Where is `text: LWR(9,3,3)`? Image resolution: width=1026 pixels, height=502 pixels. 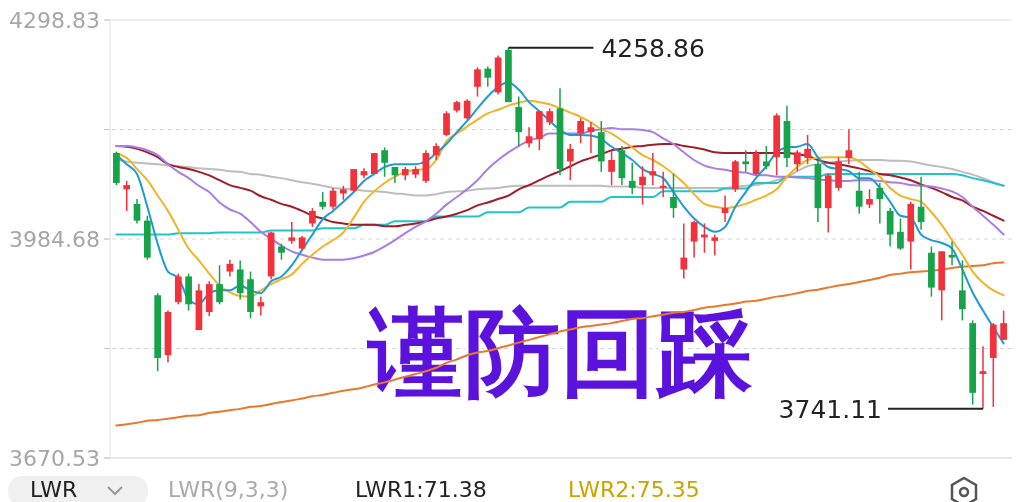 text: LWR(9,3,3) is located at coordinates (228, 489).